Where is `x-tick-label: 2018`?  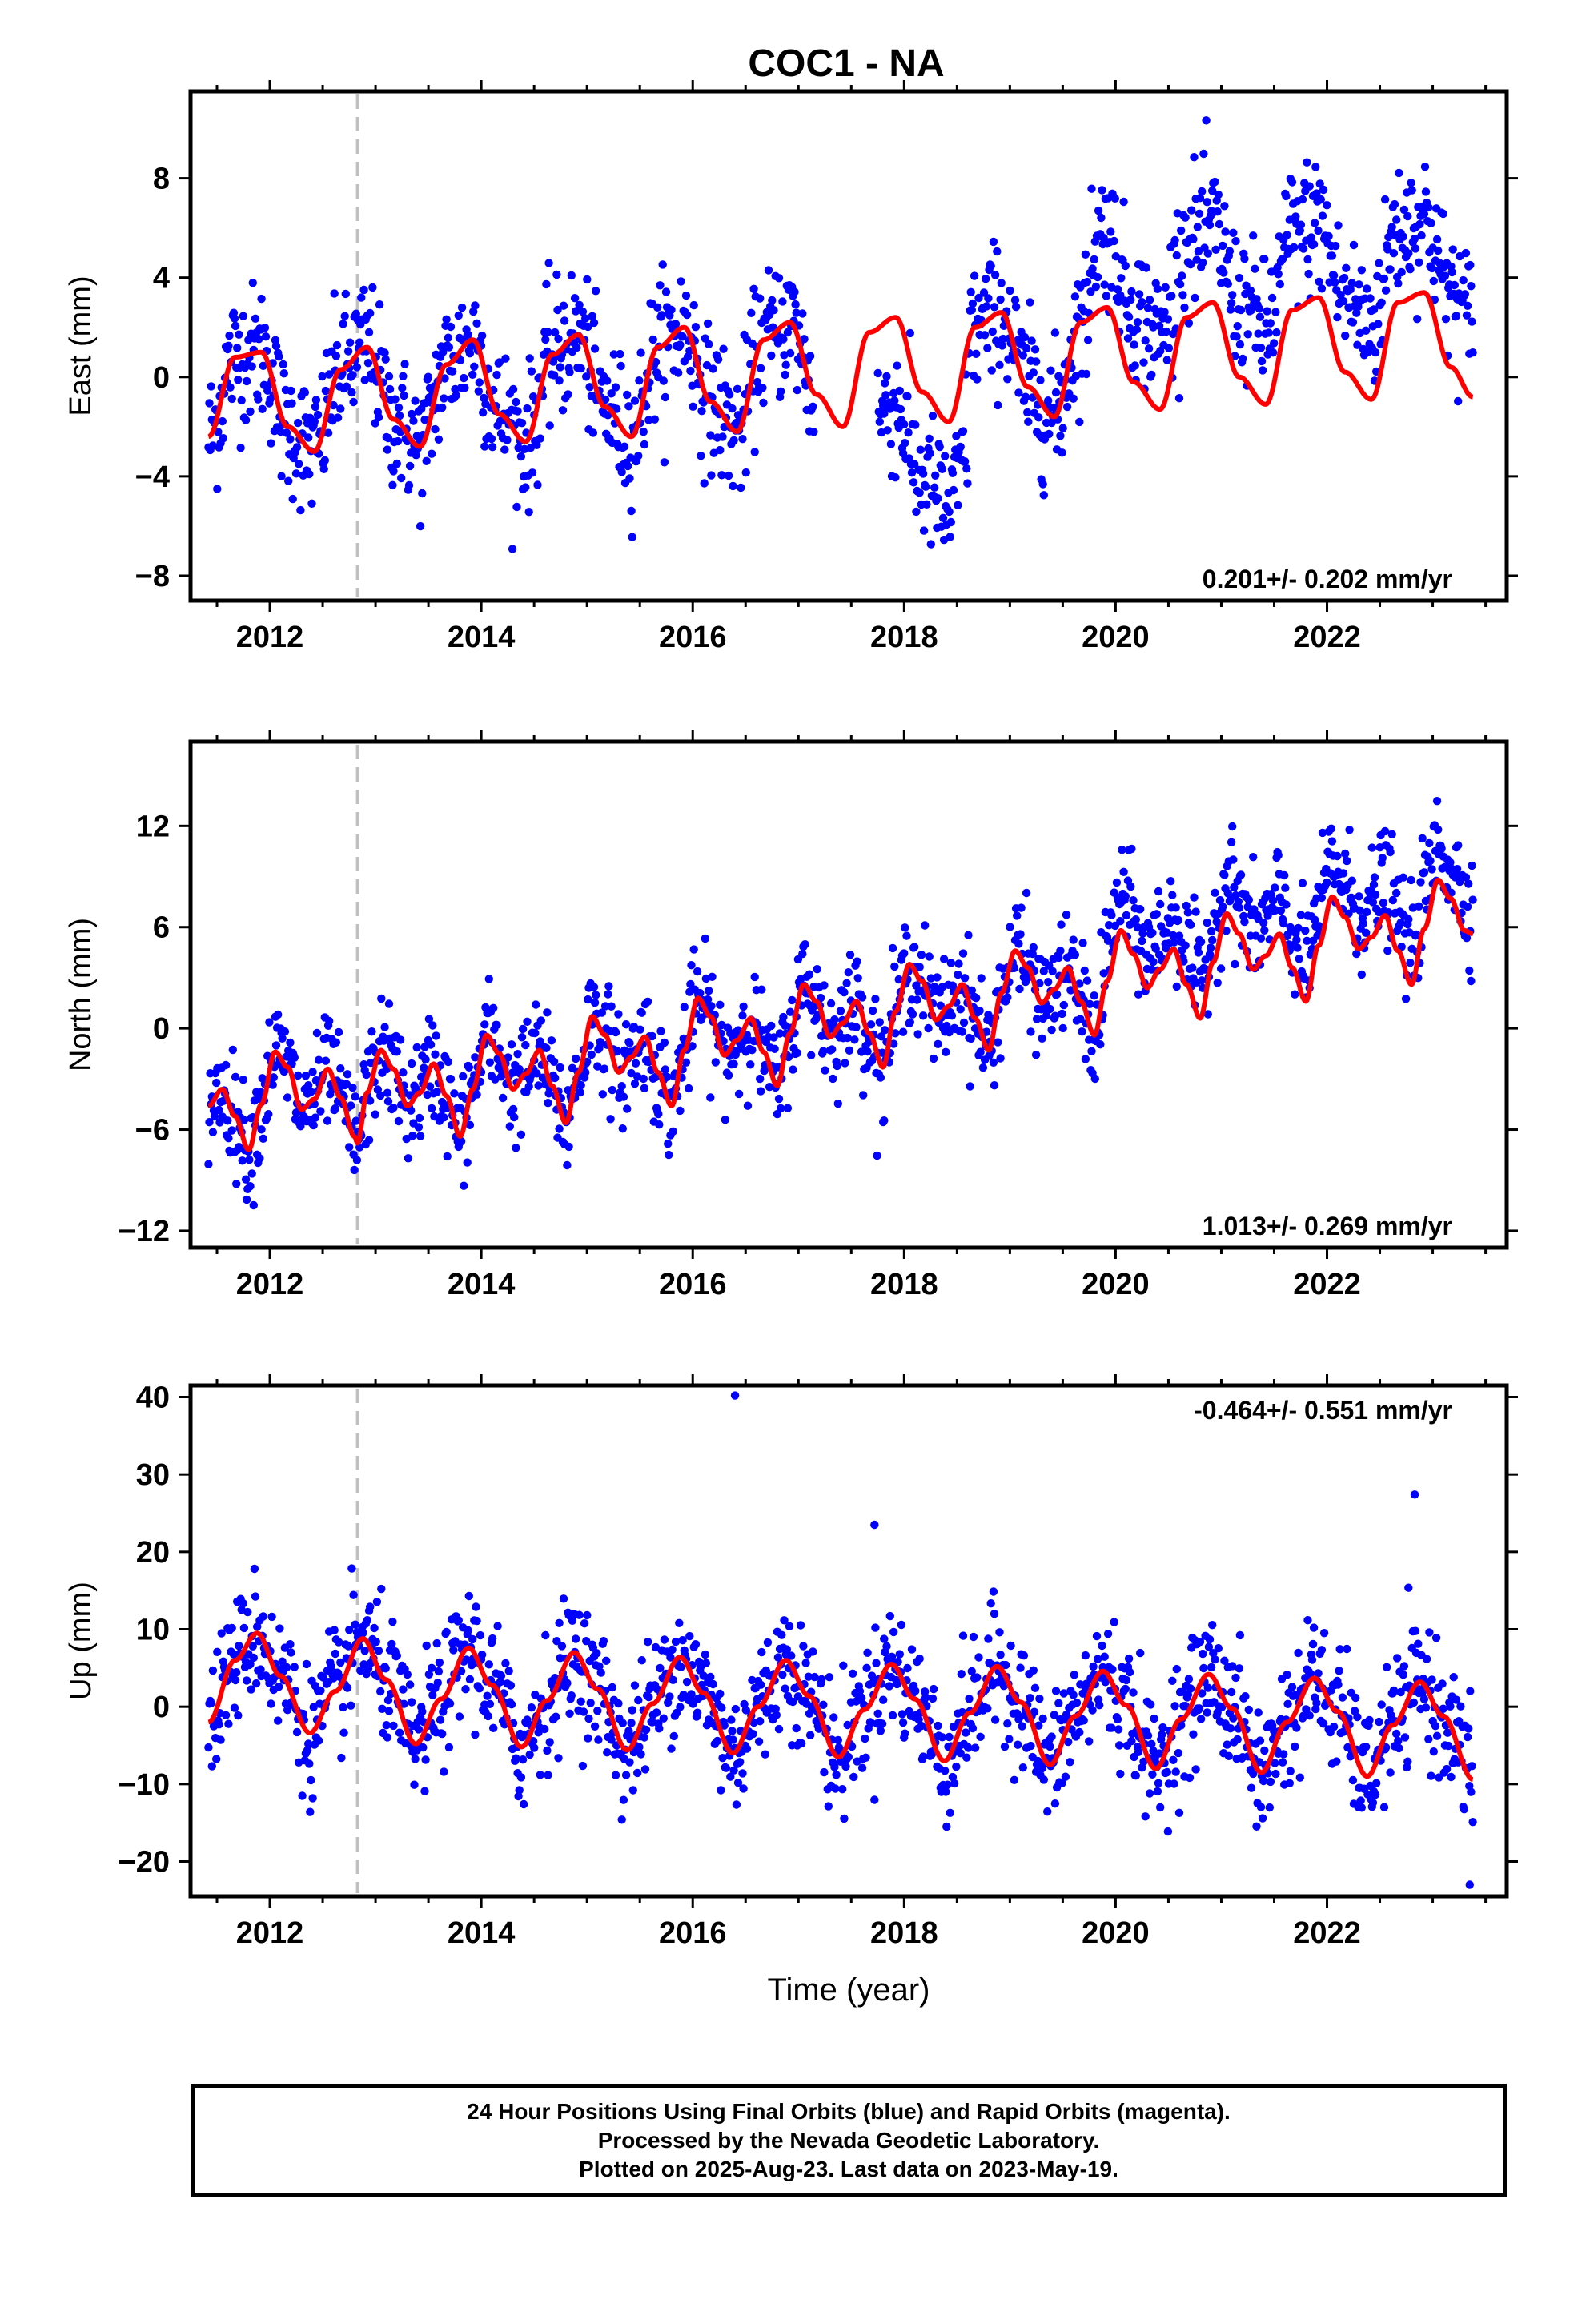 x-tick-label: 2018 is located at coordinates (904, 1933).